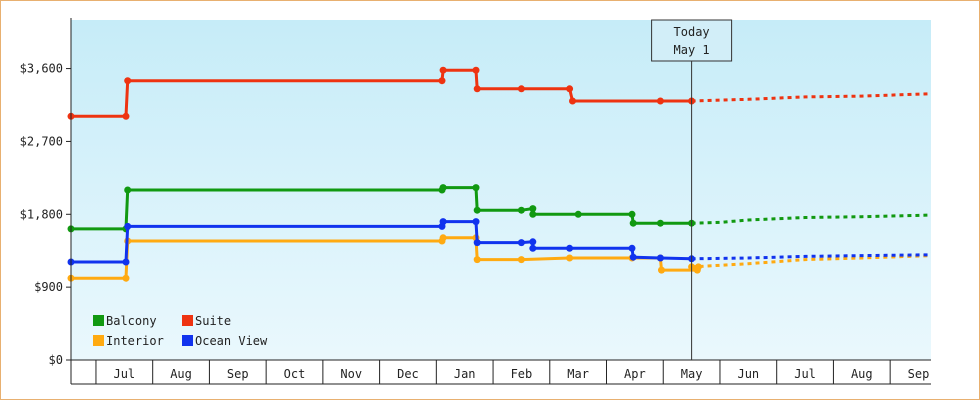 The width and height of the screenshot is (980, 400). I want to click on legend-swatch-ocean-view, so click(187, 340).